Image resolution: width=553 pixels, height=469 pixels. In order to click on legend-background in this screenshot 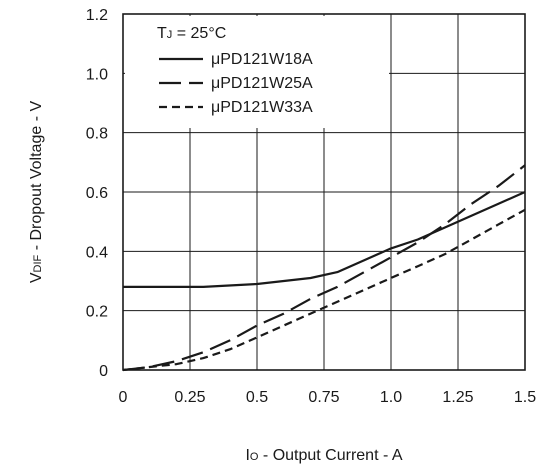, I will do `click(257, 72)`.